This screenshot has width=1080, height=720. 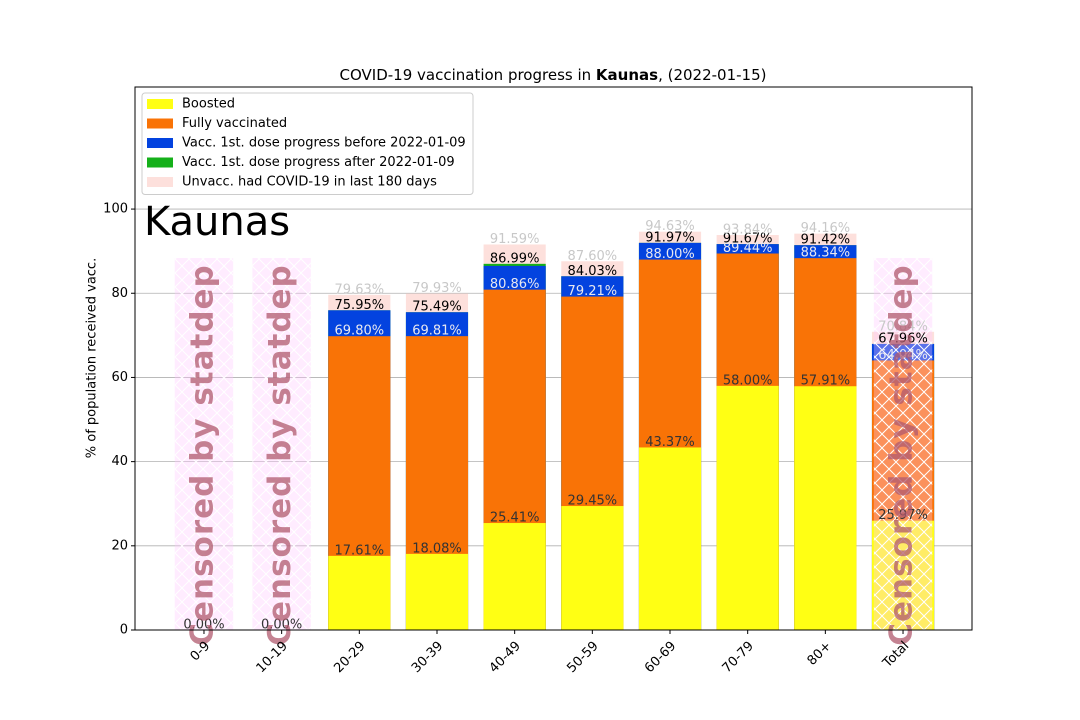 I want to click on data-label: 25.41%, so click(x=515, y=518).